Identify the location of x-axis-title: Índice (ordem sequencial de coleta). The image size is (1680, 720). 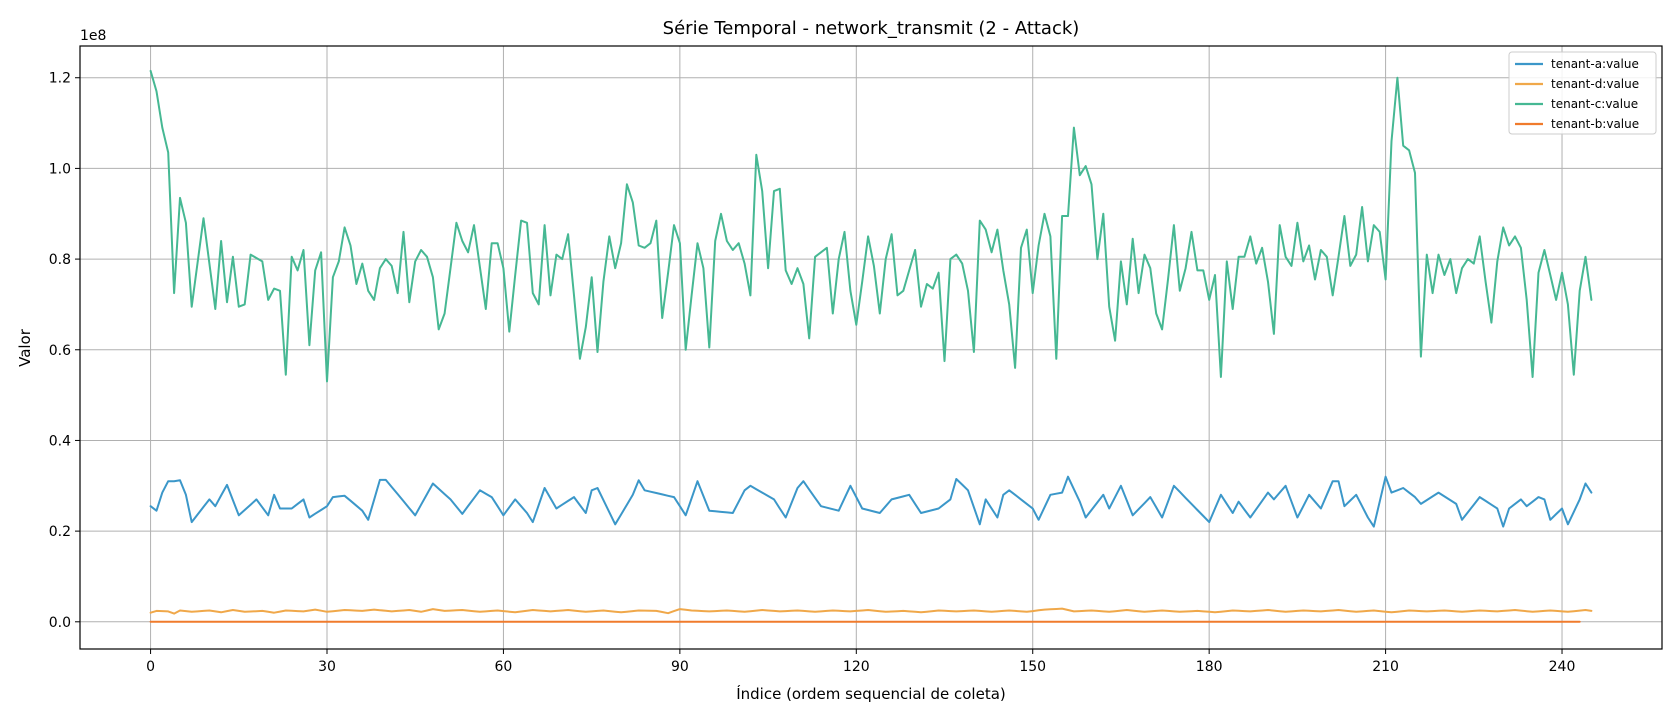
(871, 693).